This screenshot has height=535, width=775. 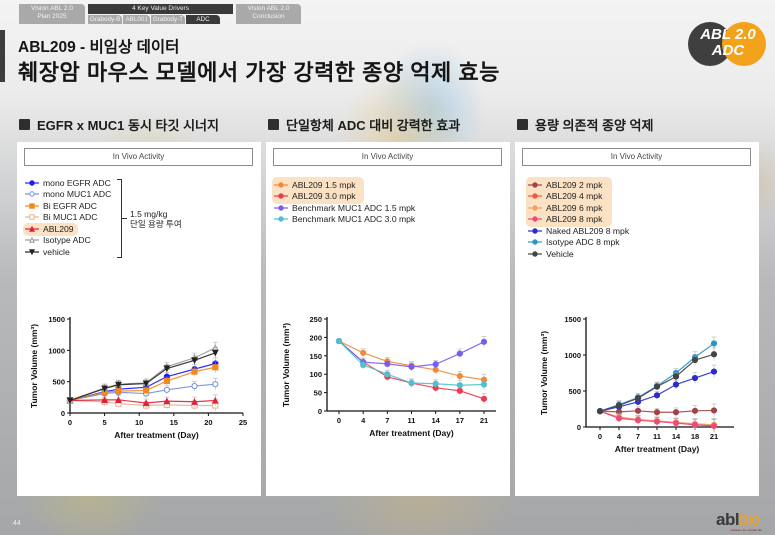 I want to click on legend-item-benchmark-muc1-adc-3-0-mpk: Benchmark MUC1 ADC 3.0 mpk, so click(x=344, y=220).